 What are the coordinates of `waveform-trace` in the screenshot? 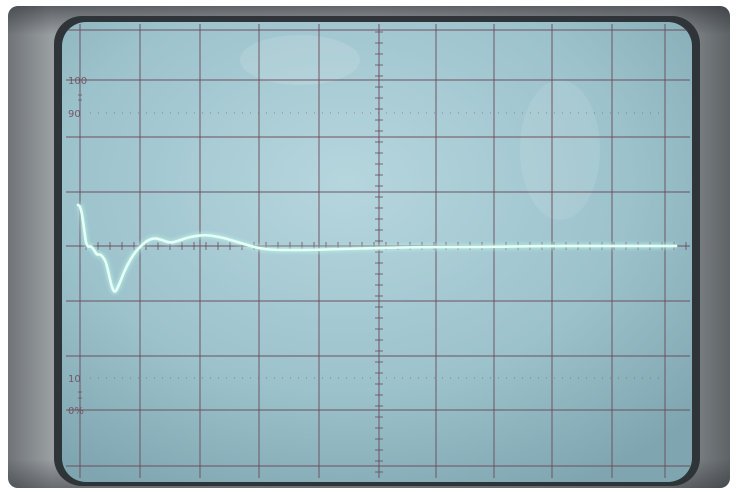 It's located at (377, 248).